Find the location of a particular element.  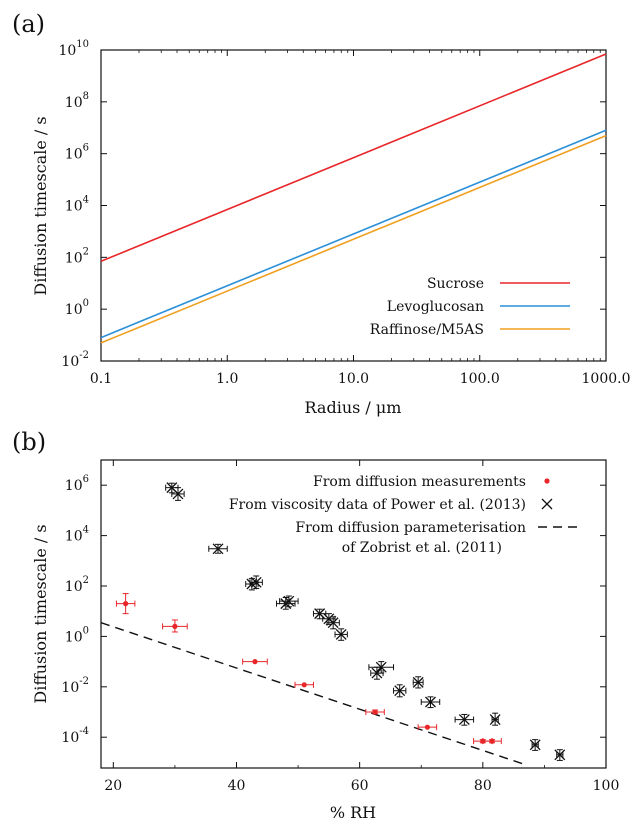

y-tick-label: 10⁻² is located at coordinates (75, 360).